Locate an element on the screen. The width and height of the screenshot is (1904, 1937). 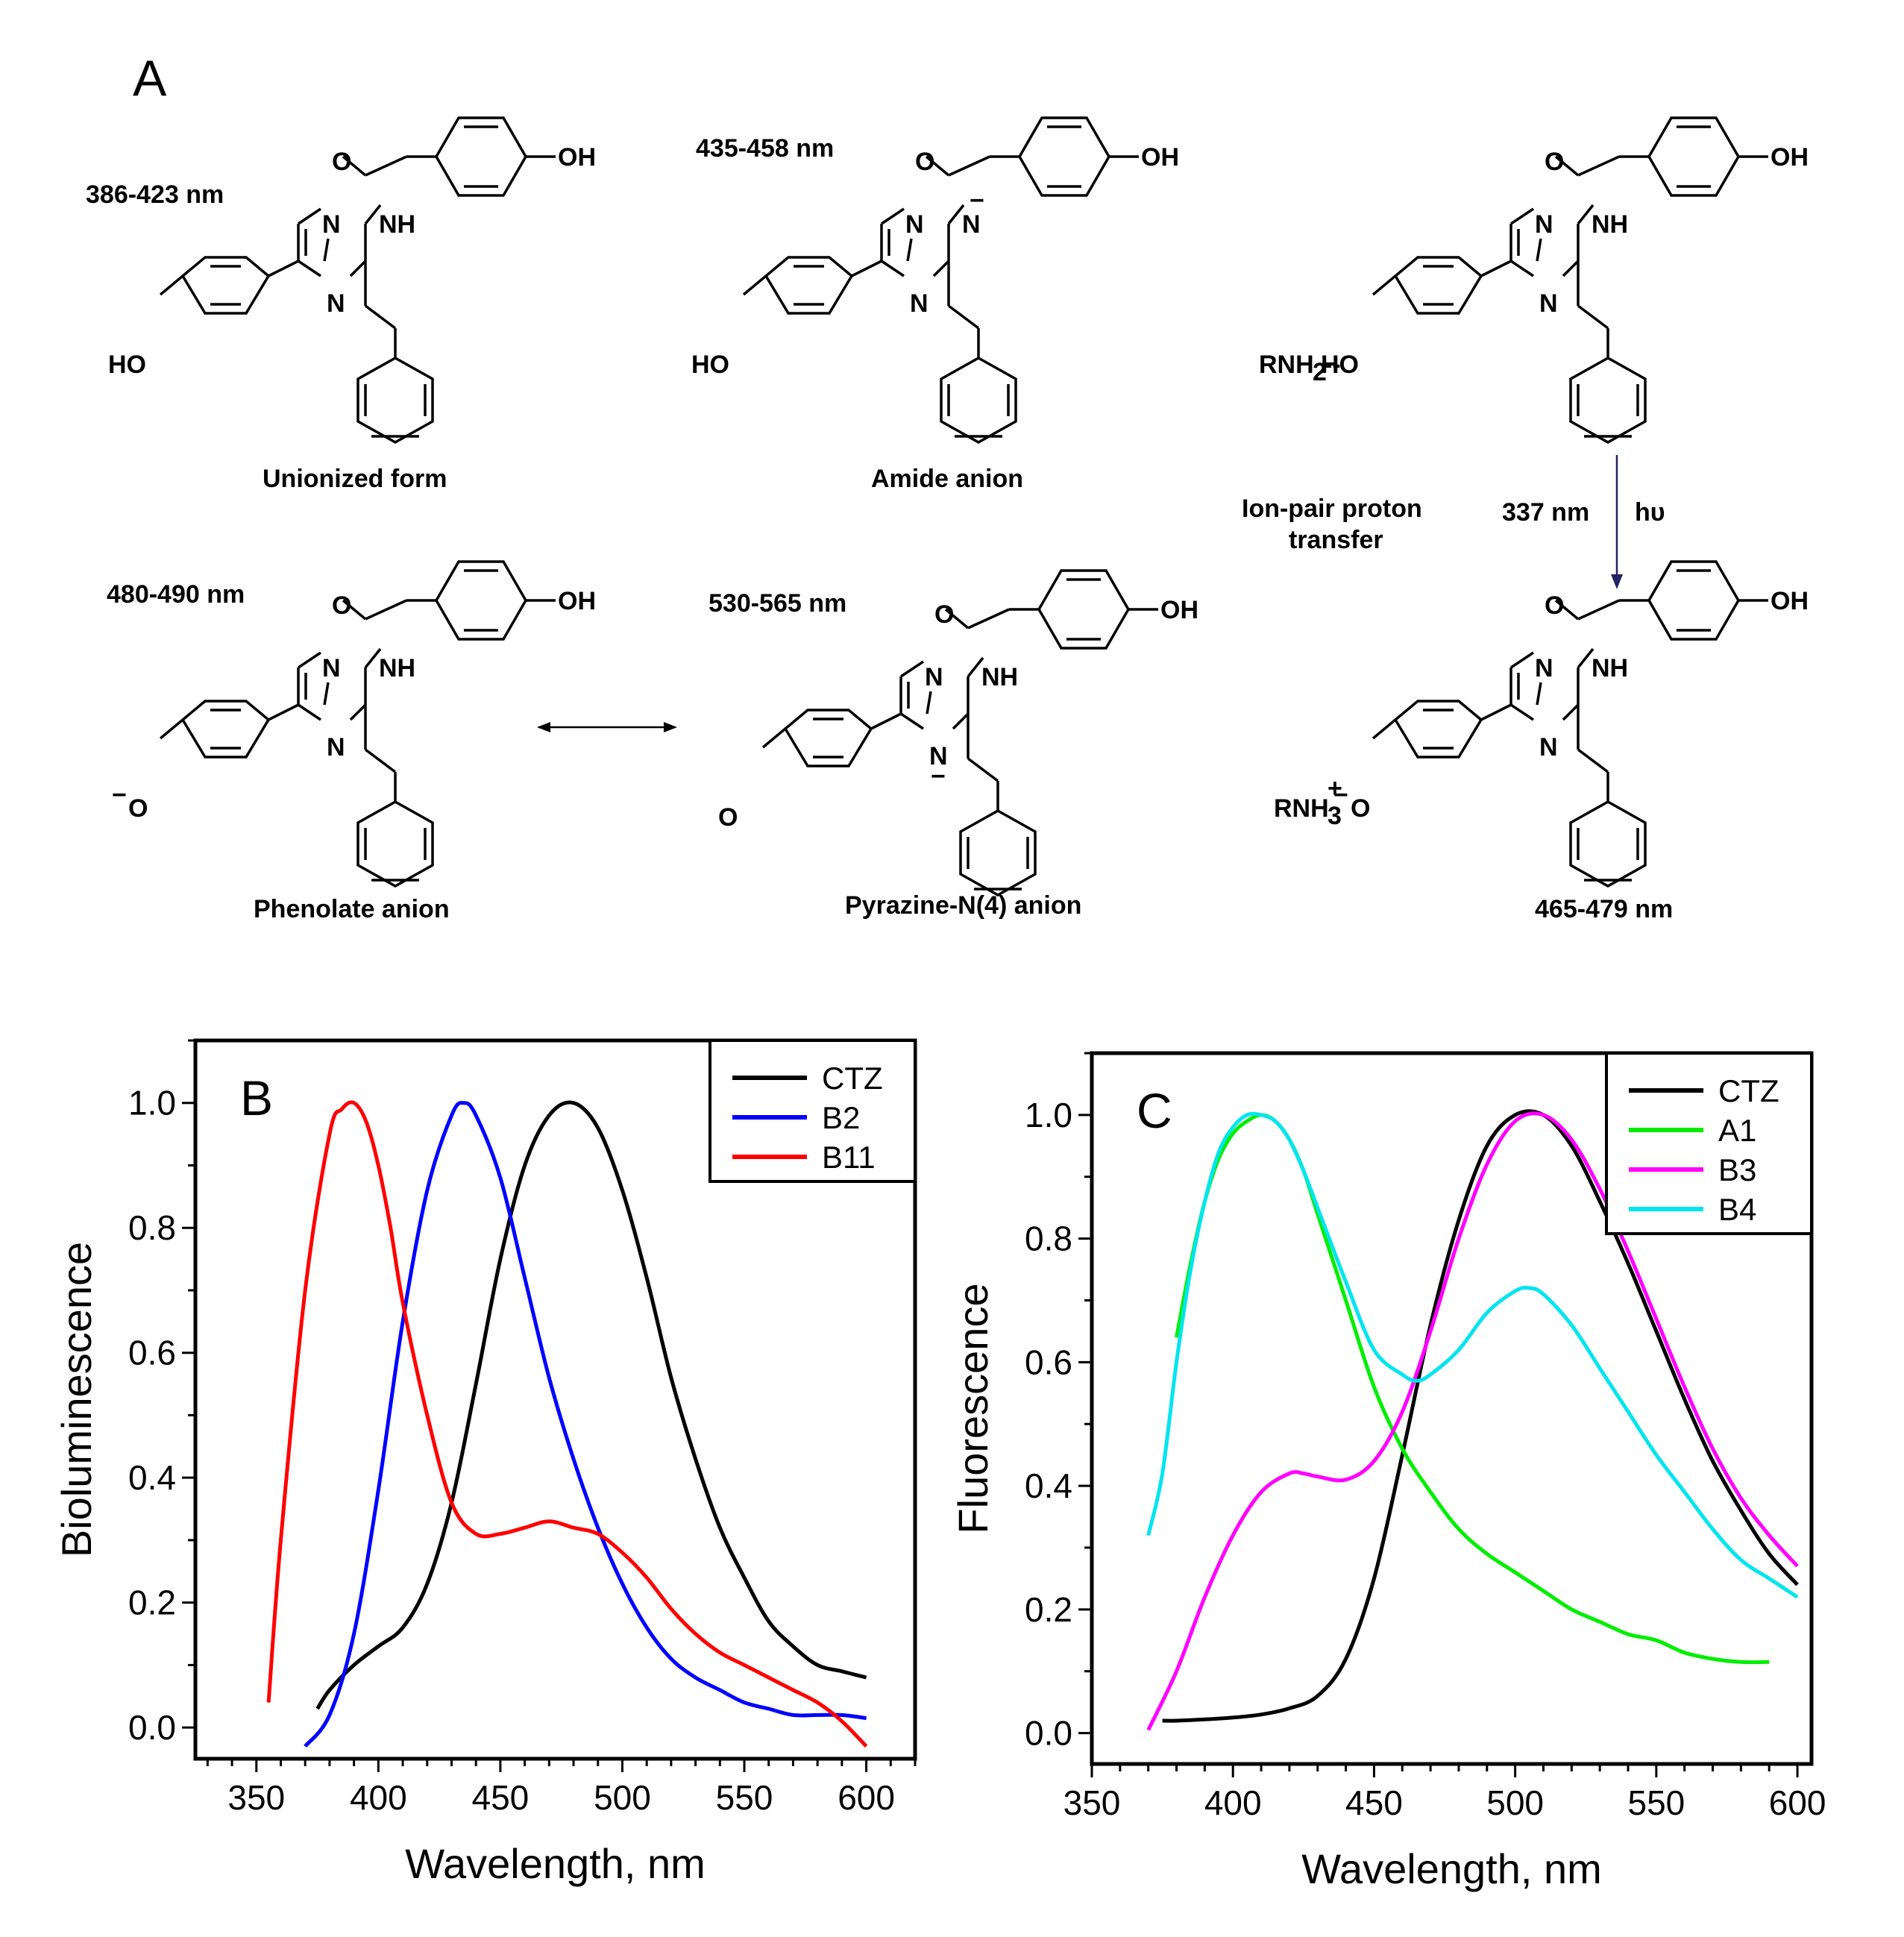
x-tick-label: 350 is located at coordinates (1092, 1803).